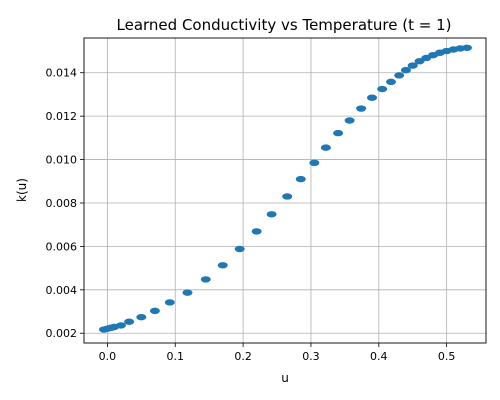 The width and height of the screenshot is (500, 400). I want to click on y-tick-label: 0.012, so click(62, 116).